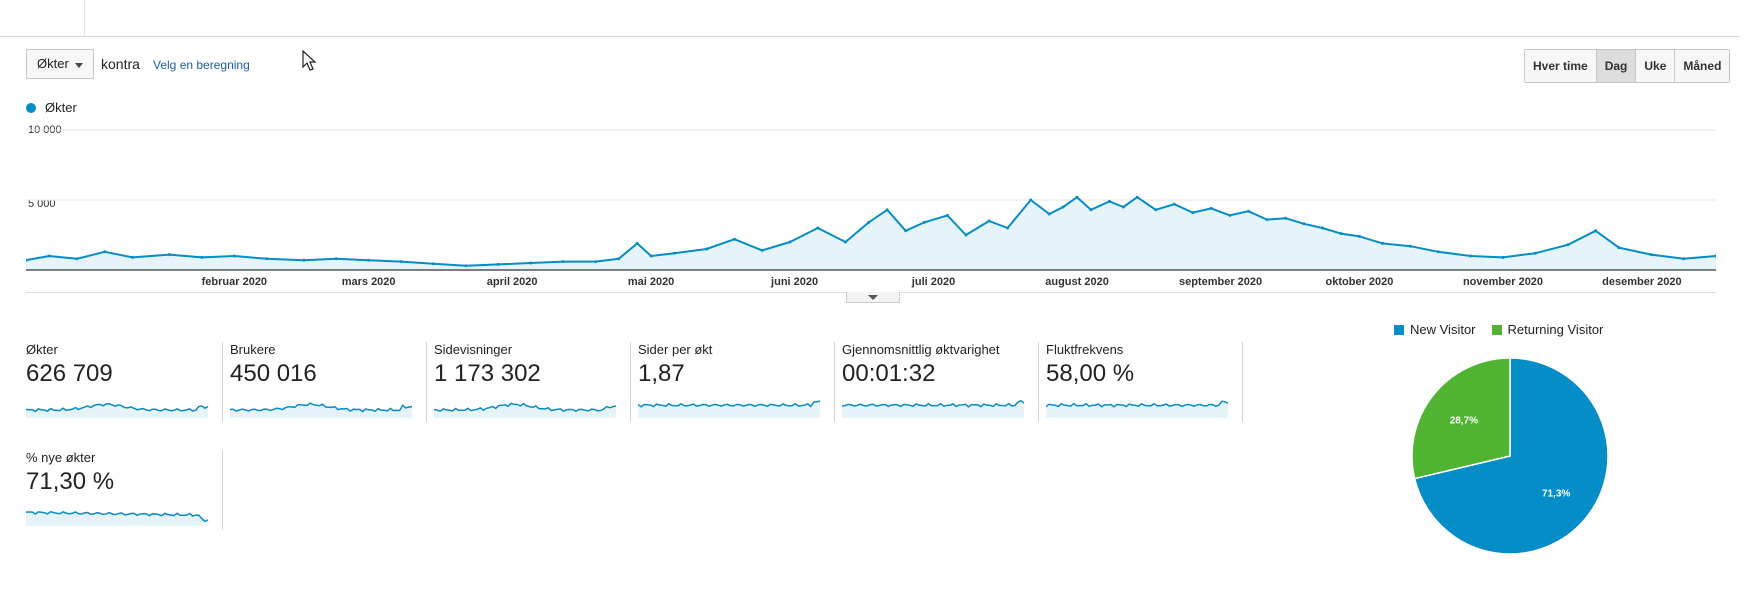 This screenshot has width=1750, height=600. Describe the element at coordinates (1435, 329) in the screenshot. I see `pie-legend-item: New Visitor` at that location.